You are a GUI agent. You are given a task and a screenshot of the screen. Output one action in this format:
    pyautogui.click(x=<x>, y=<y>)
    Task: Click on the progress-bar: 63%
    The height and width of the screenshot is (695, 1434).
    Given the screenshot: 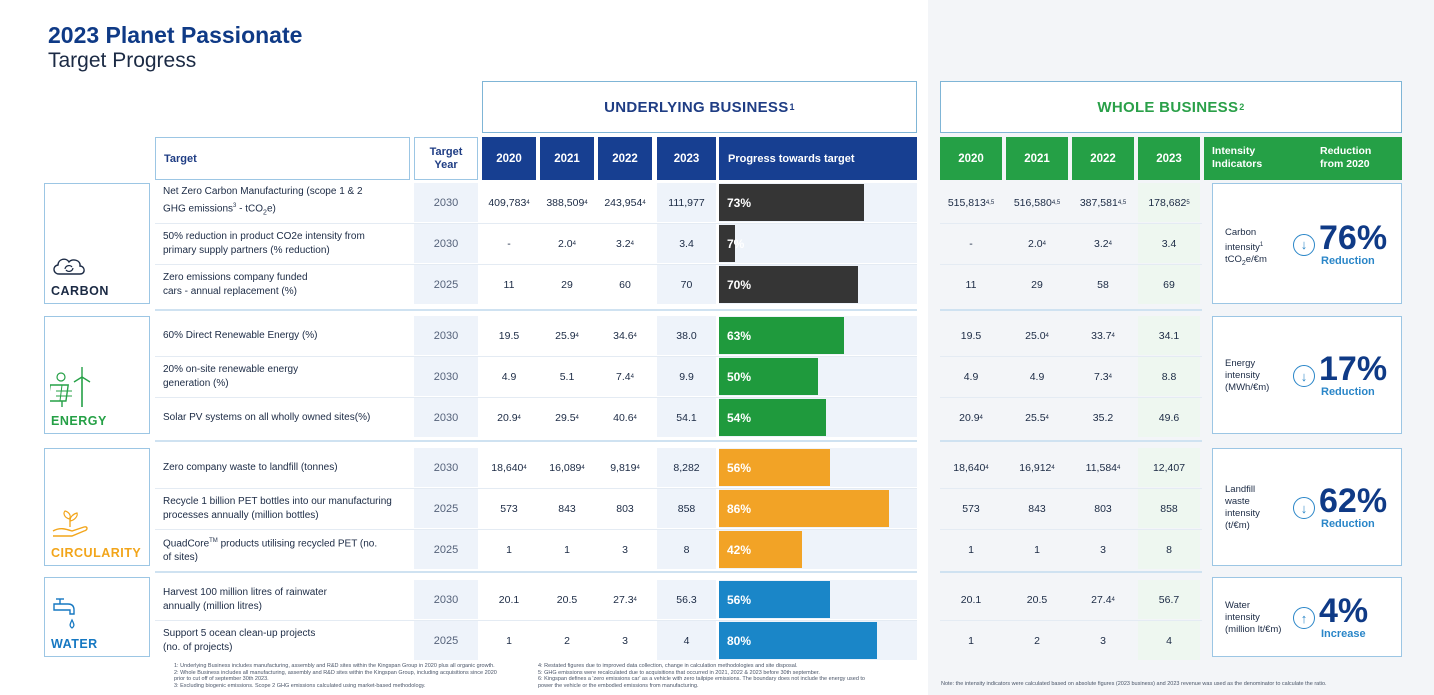 What is the action you would take?
    pyautogui.click(x=781, y=335)
    